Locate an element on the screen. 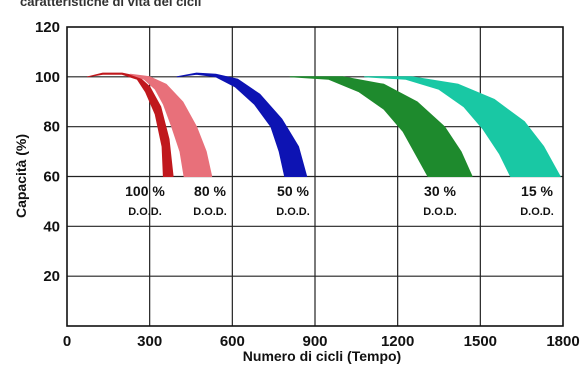 This screenshot has height=365, width=587. x-tick-label: 600 is located at coordinates (232, 341).